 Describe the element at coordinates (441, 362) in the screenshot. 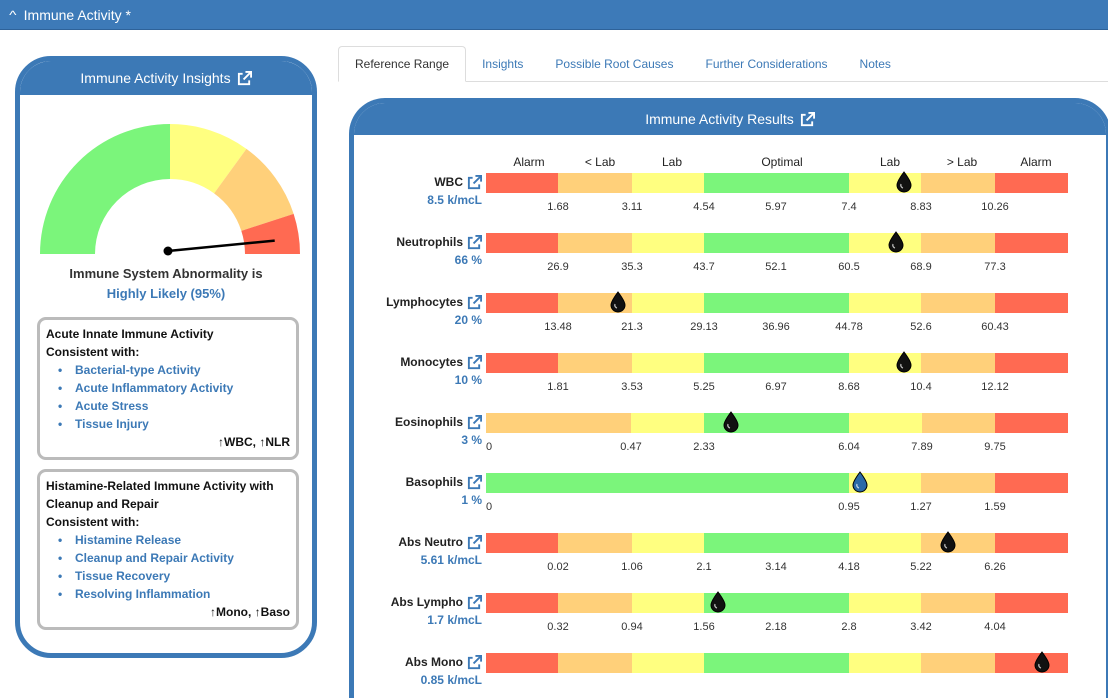

I see `result-name: Monocytes` at that location.